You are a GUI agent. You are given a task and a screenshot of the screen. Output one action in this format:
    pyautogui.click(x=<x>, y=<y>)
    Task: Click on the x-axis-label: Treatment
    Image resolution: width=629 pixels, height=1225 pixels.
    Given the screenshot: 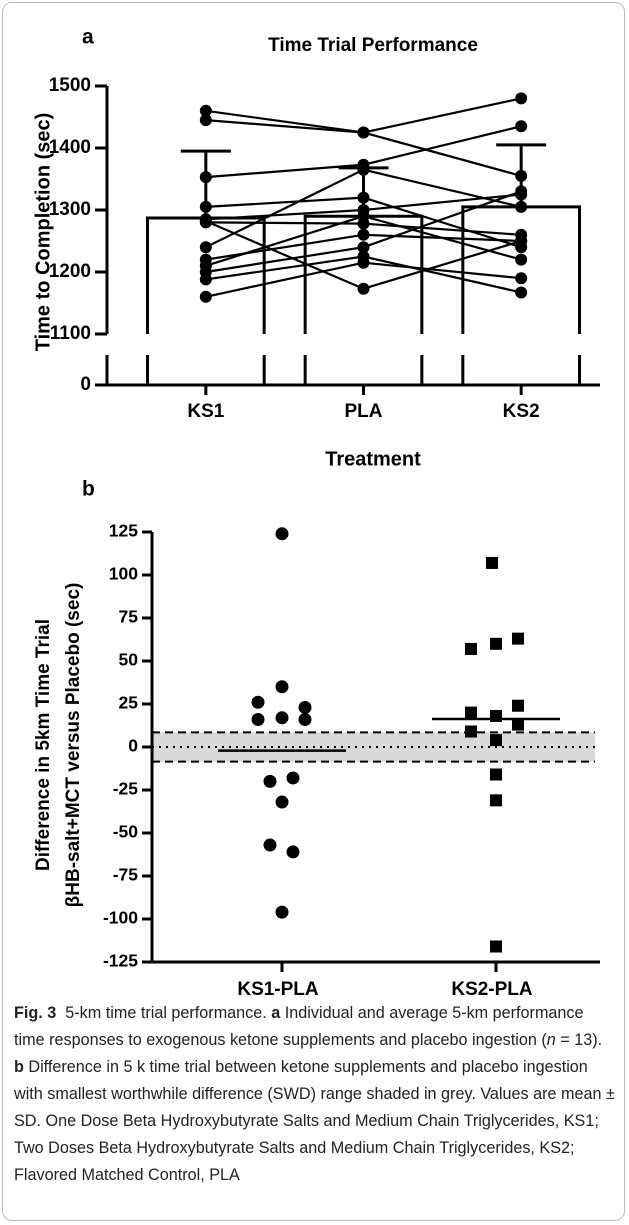 What is the action you would take?
    pyautogui.click(x=373, y=459)
    